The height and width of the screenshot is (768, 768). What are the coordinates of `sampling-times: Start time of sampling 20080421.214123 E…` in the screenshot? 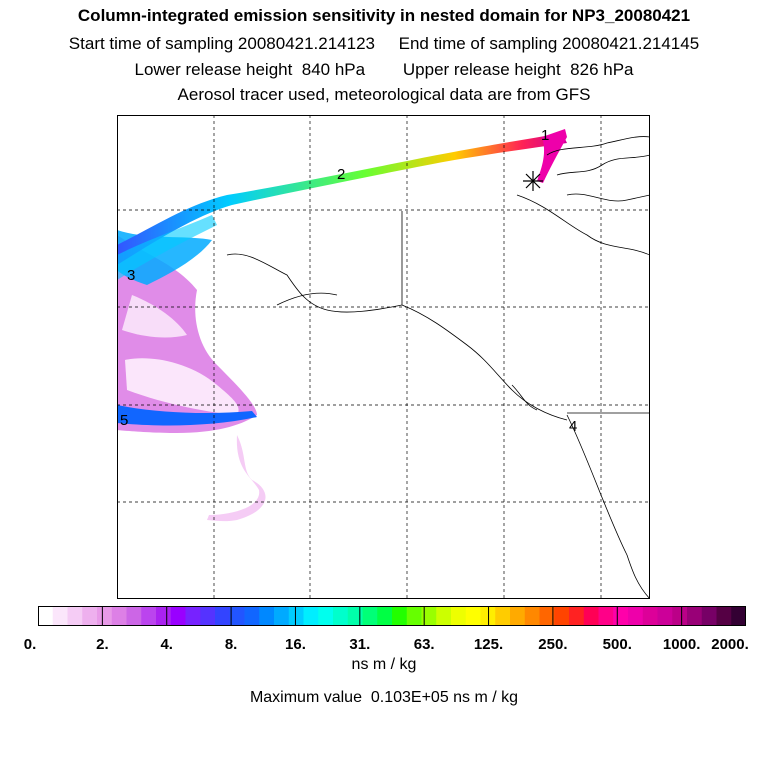 It's located at (384, 43).